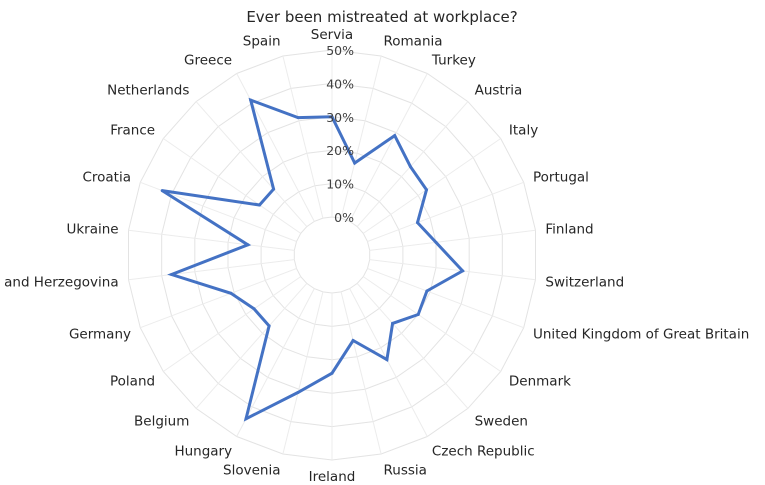 The image size is (765, 485). Describe the element at coordinates (340, 150) in the screenshot. I see `tick-label: 20%` at that location.